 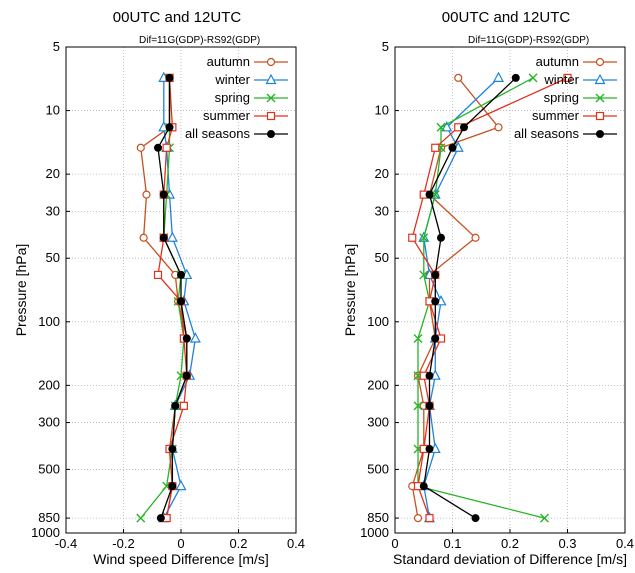 I want to click on x-tick-label: -0.4, so click(x=66, y=543).